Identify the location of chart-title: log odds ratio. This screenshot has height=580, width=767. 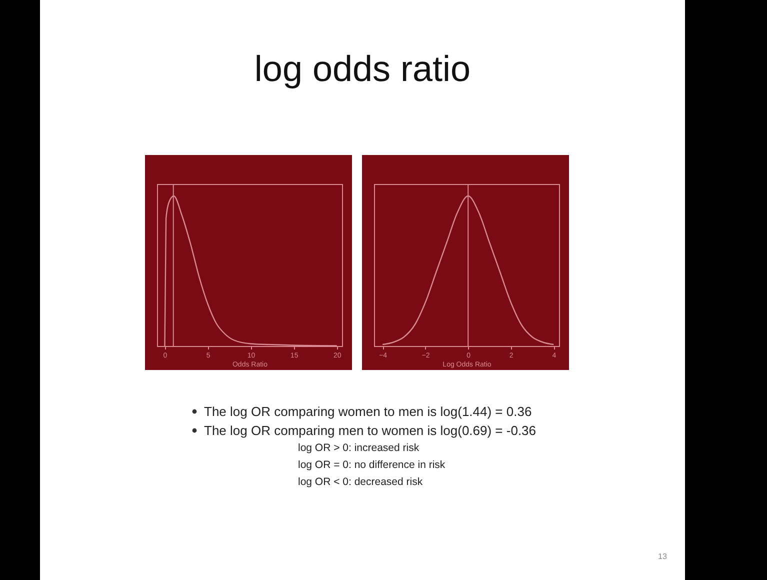
(362, 69).